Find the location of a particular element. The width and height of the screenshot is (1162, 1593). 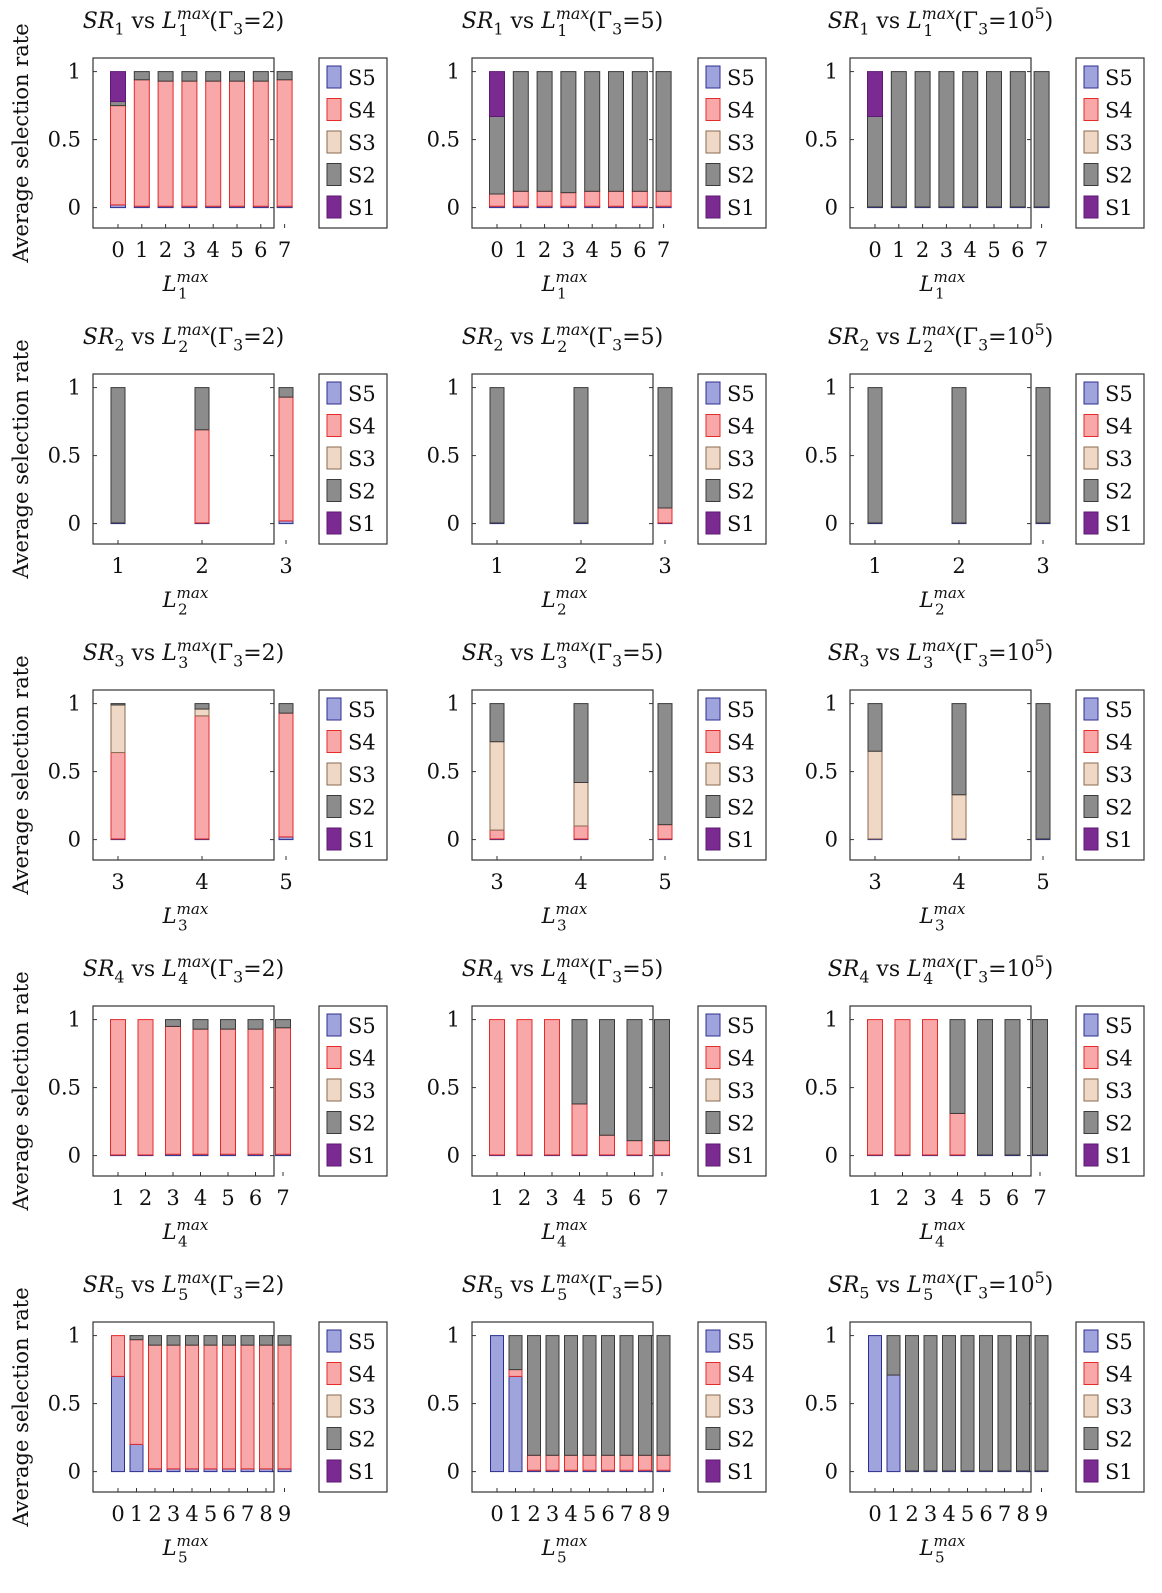

legend-label: S5 is located at coordinates (1119, 394).